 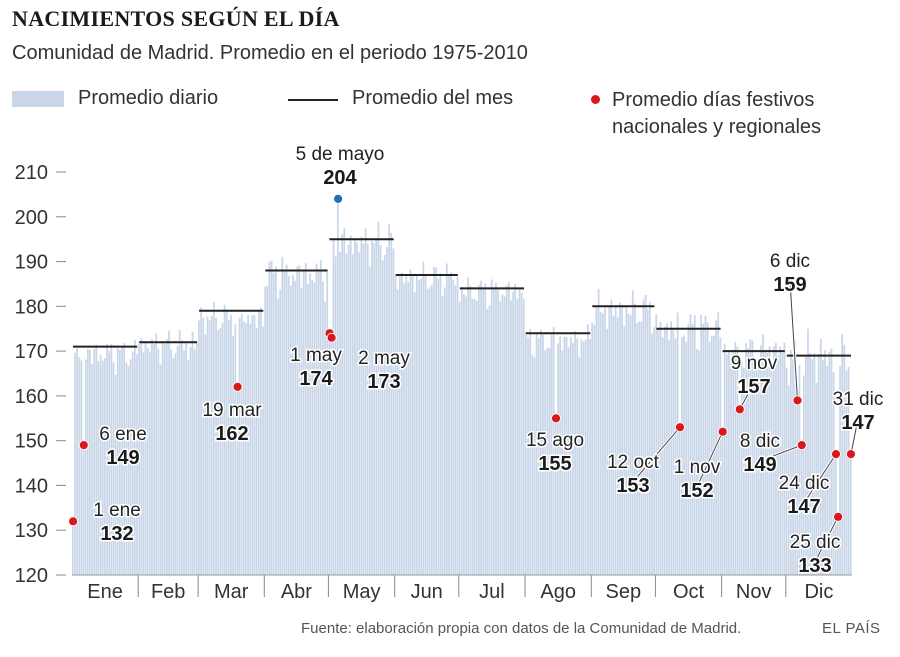 What do you see at coordinates (362, 592) in the screenshot?
I see `month-label: May` at bounding box center [362, 592].